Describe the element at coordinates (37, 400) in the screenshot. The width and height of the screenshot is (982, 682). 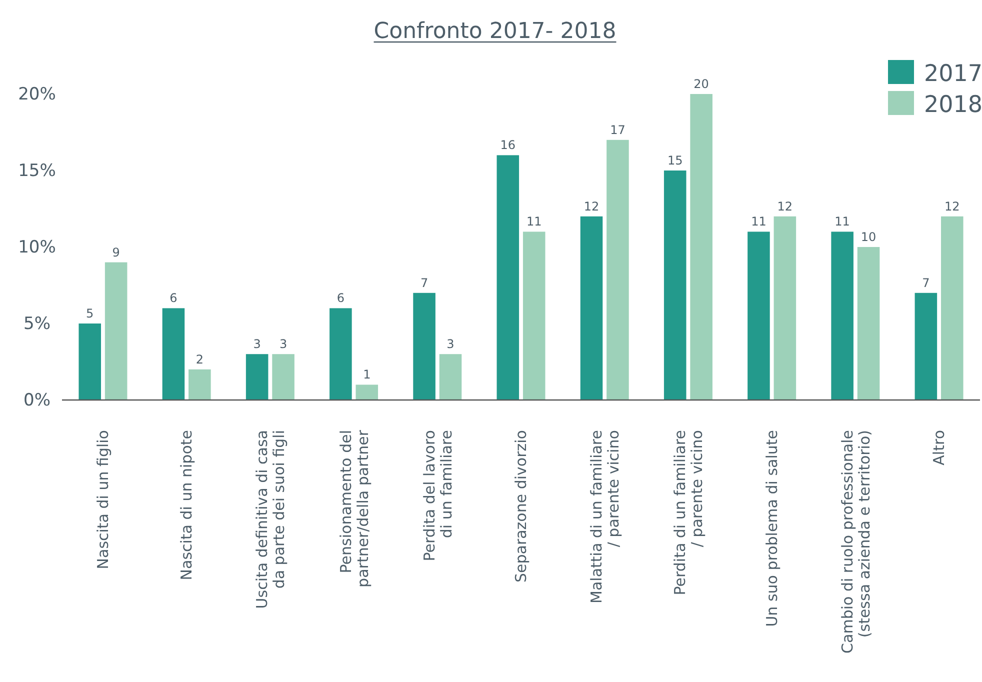
I see `y-tick-label: 0%` at that location.